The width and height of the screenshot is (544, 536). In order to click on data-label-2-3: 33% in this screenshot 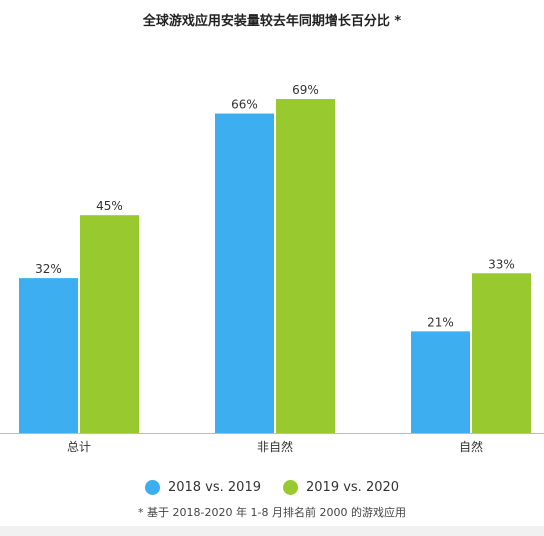, I will do `click(501, 264)`.